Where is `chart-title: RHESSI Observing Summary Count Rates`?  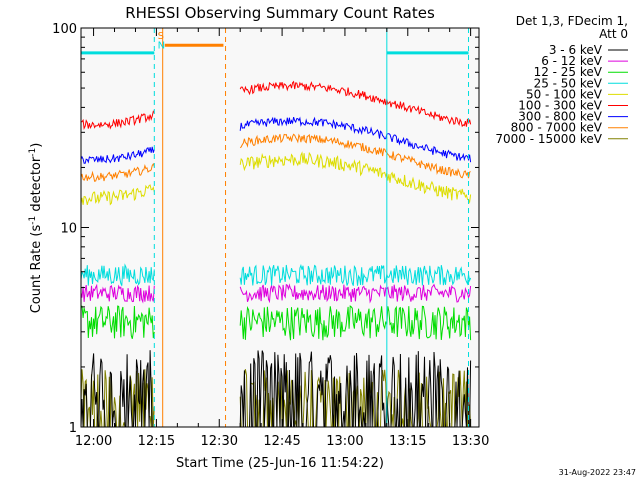 chart-title: RHESSI Observing Summary Count Rates is located at coordinates (280, 13).